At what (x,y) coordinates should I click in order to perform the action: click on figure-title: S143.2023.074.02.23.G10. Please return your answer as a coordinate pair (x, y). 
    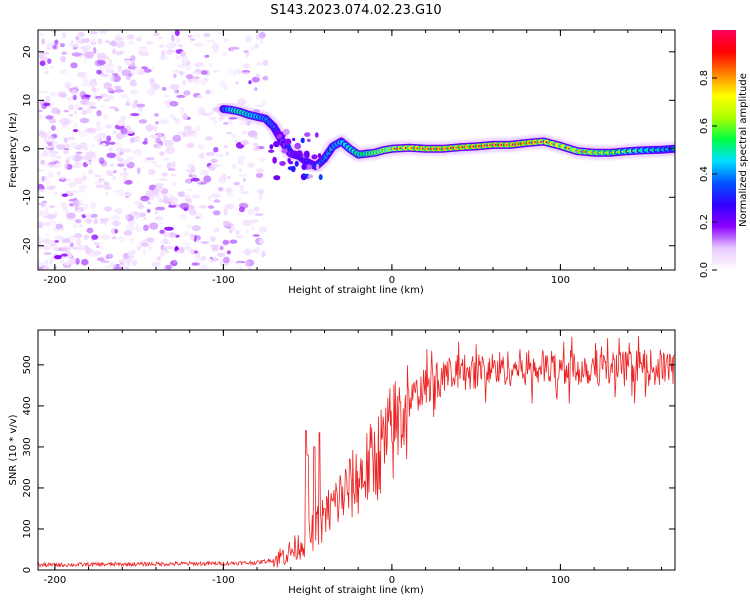
    Looking at the image, I should click on (355, 10).